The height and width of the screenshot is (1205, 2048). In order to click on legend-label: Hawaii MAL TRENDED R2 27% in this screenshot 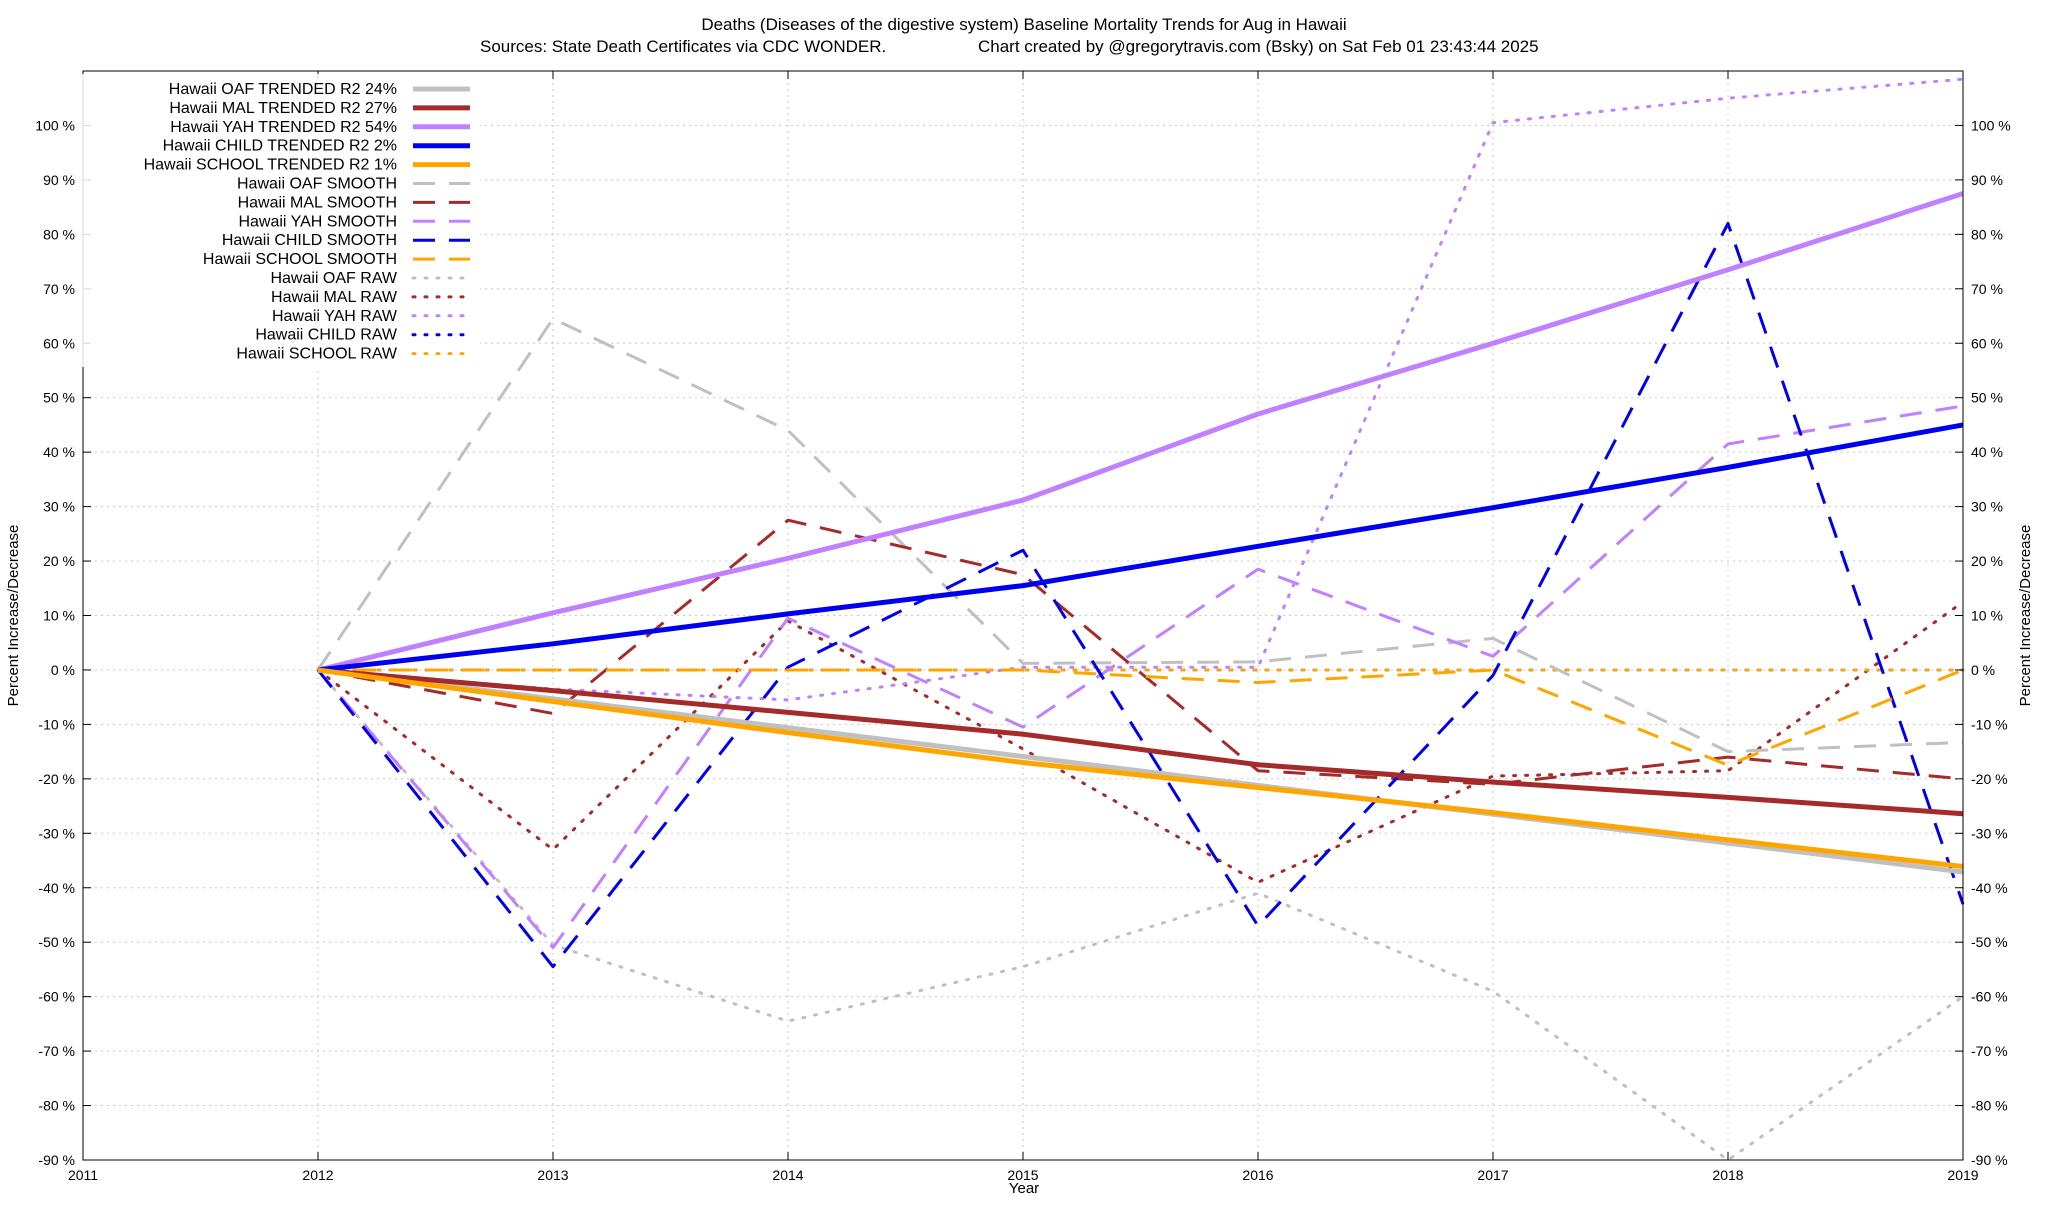, I will do `click(283, 108)`.